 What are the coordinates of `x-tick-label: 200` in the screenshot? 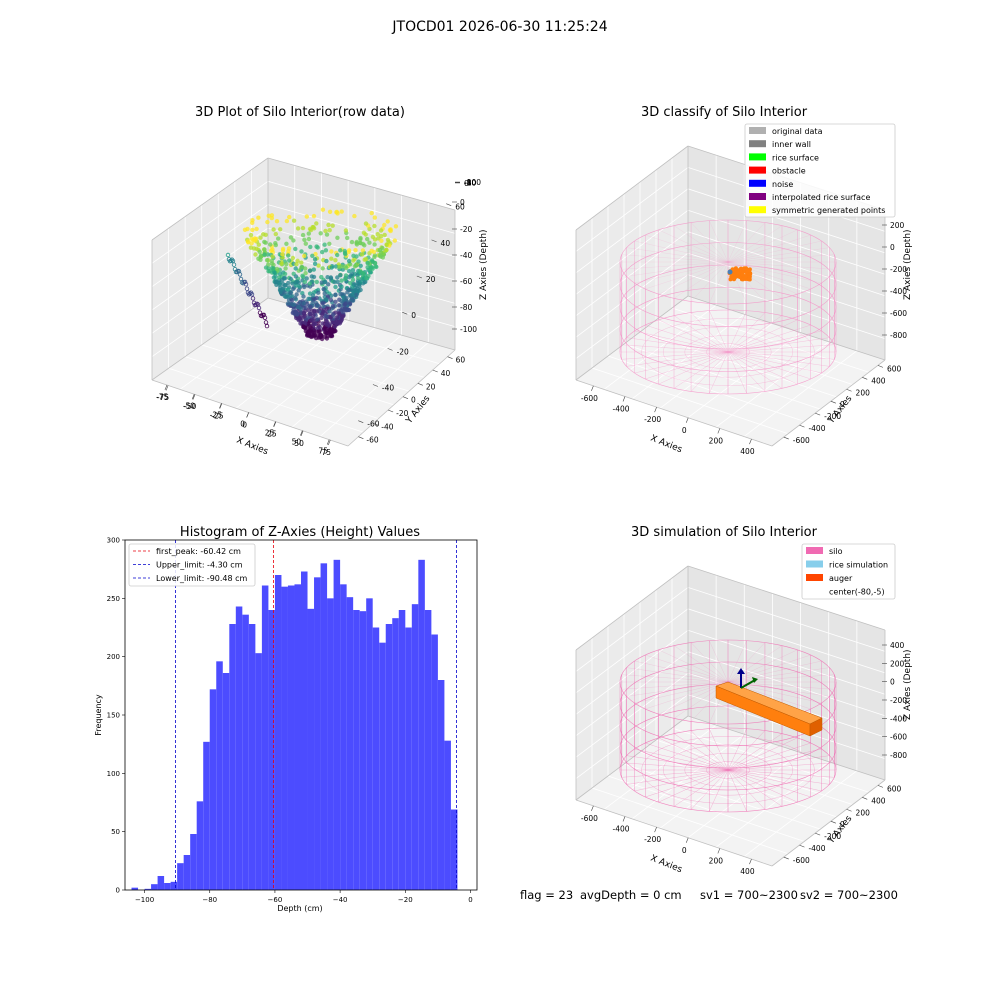 It's located at (716, 440).